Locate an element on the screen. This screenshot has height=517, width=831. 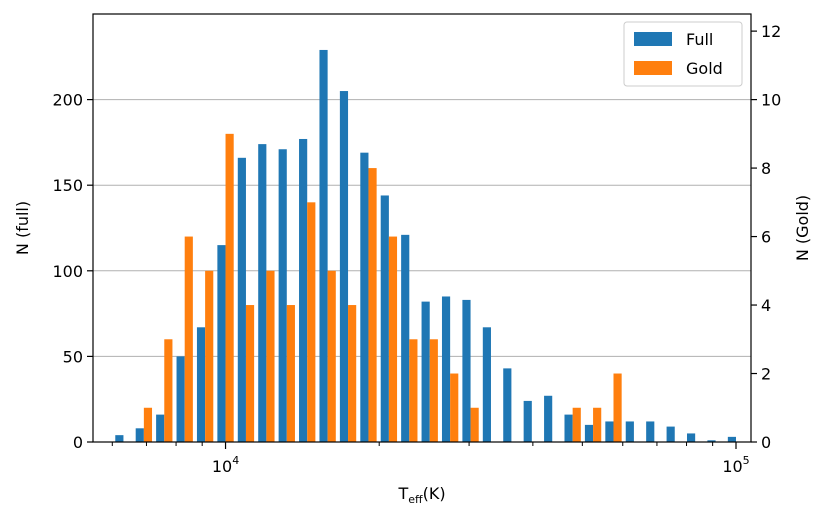
x-tick-label-exponent: 4 is located at coordinates (235, 460).